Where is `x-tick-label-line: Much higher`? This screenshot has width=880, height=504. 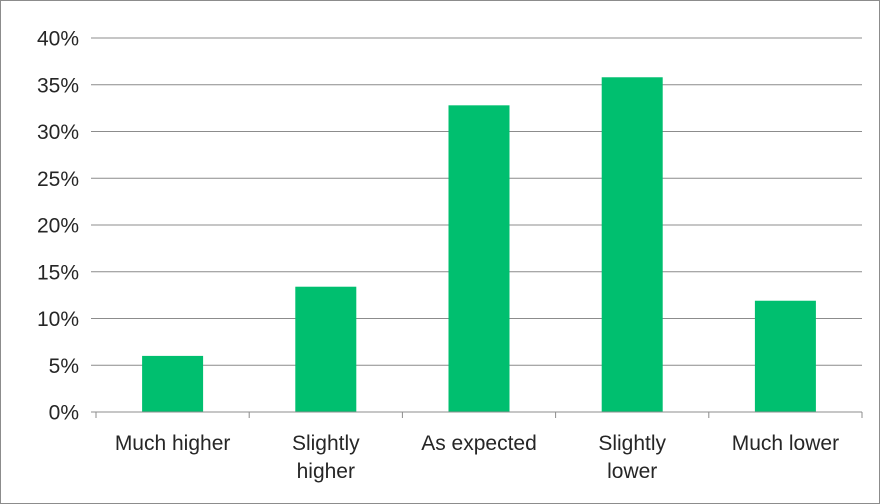 x-tick-label-line: Much higher is located at coordinates (173, 443).